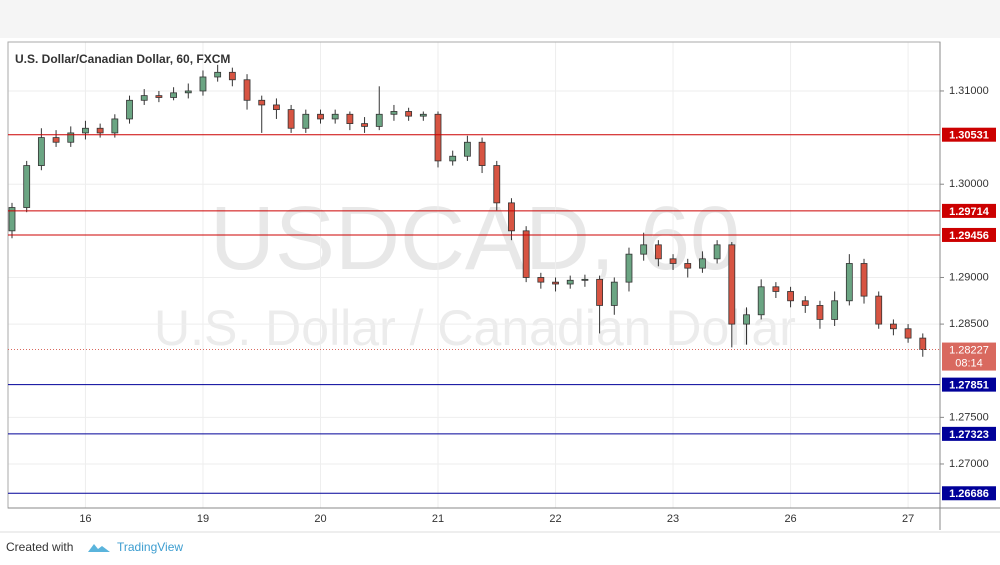 The height and width of the screenshot is (565, 1000). What do you see at coordinates (969, 363) in the screenshot?
I see `countdown: 08:14` at bounding box center [969, 363].